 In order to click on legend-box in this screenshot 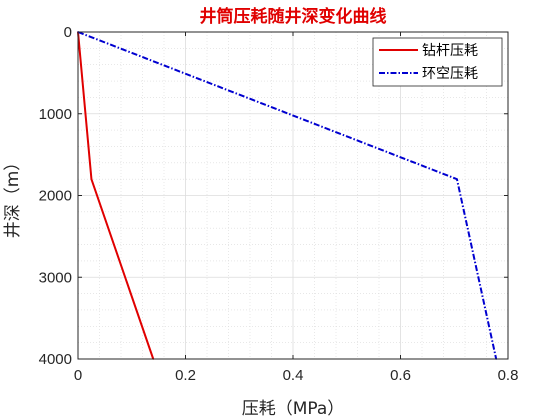, I will do `click(437, 62)`.